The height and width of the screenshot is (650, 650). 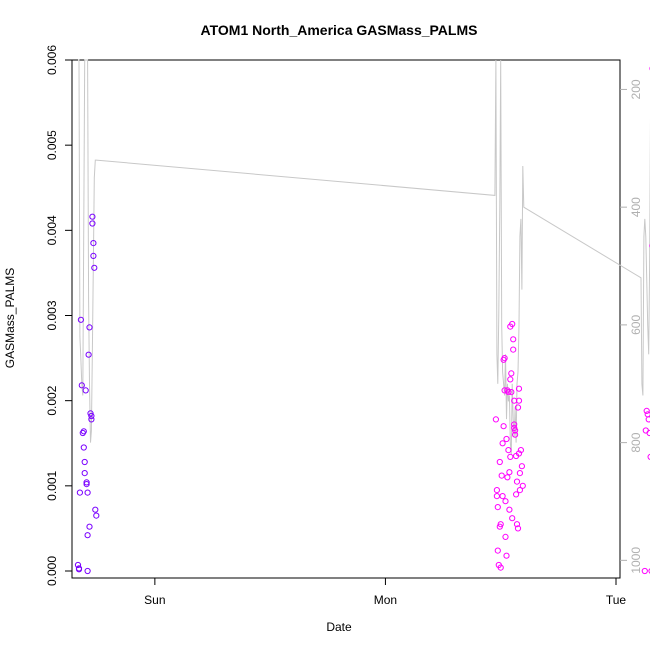 I want to click on right-tick-label: 800, so click(x=636, y=442).